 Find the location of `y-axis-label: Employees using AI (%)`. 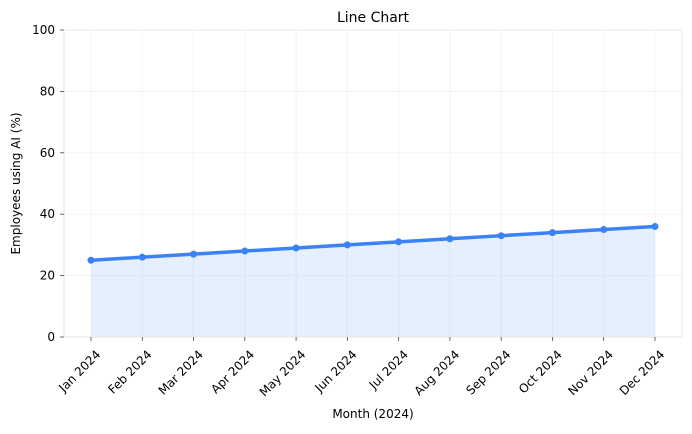

y-axis-label: Employees using AI (%) is located at coordinates (16, 183).